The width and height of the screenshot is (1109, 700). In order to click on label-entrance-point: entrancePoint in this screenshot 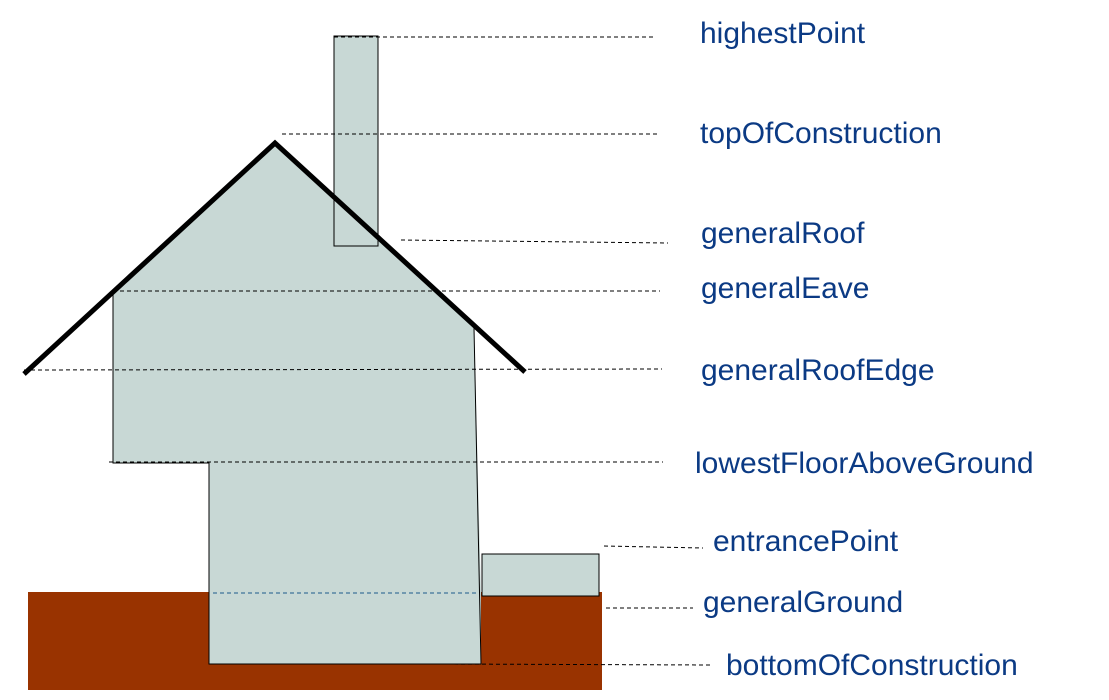, I will do `click(806, 541)`.